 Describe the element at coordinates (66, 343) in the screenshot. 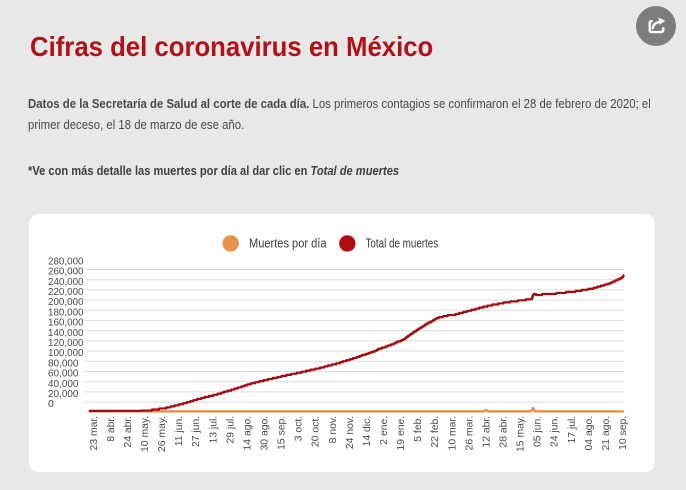

I see `svg-text: 120,000` at that location.